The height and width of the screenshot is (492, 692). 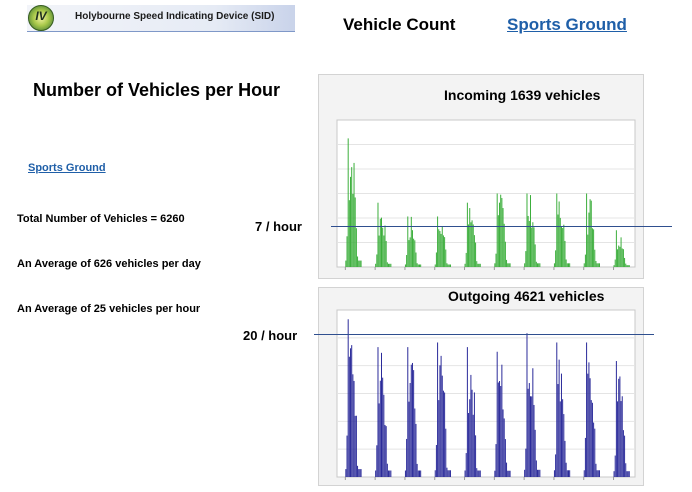 I want to click on average-per-hour-stat: An Average of 25 vehicles per hour, so click(x=109, y=309).